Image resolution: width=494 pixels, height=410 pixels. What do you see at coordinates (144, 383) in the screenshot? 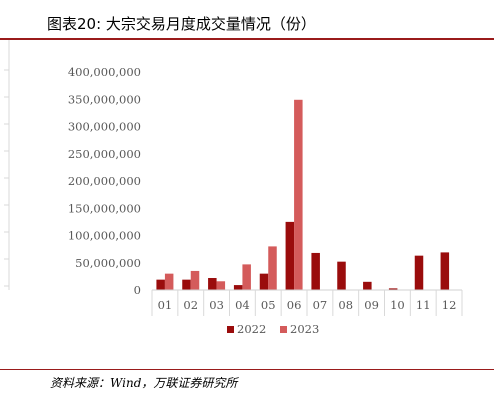
I see `source-note: 资料来源：Wind，万联证券研究所` at bounding box center [144, 383].